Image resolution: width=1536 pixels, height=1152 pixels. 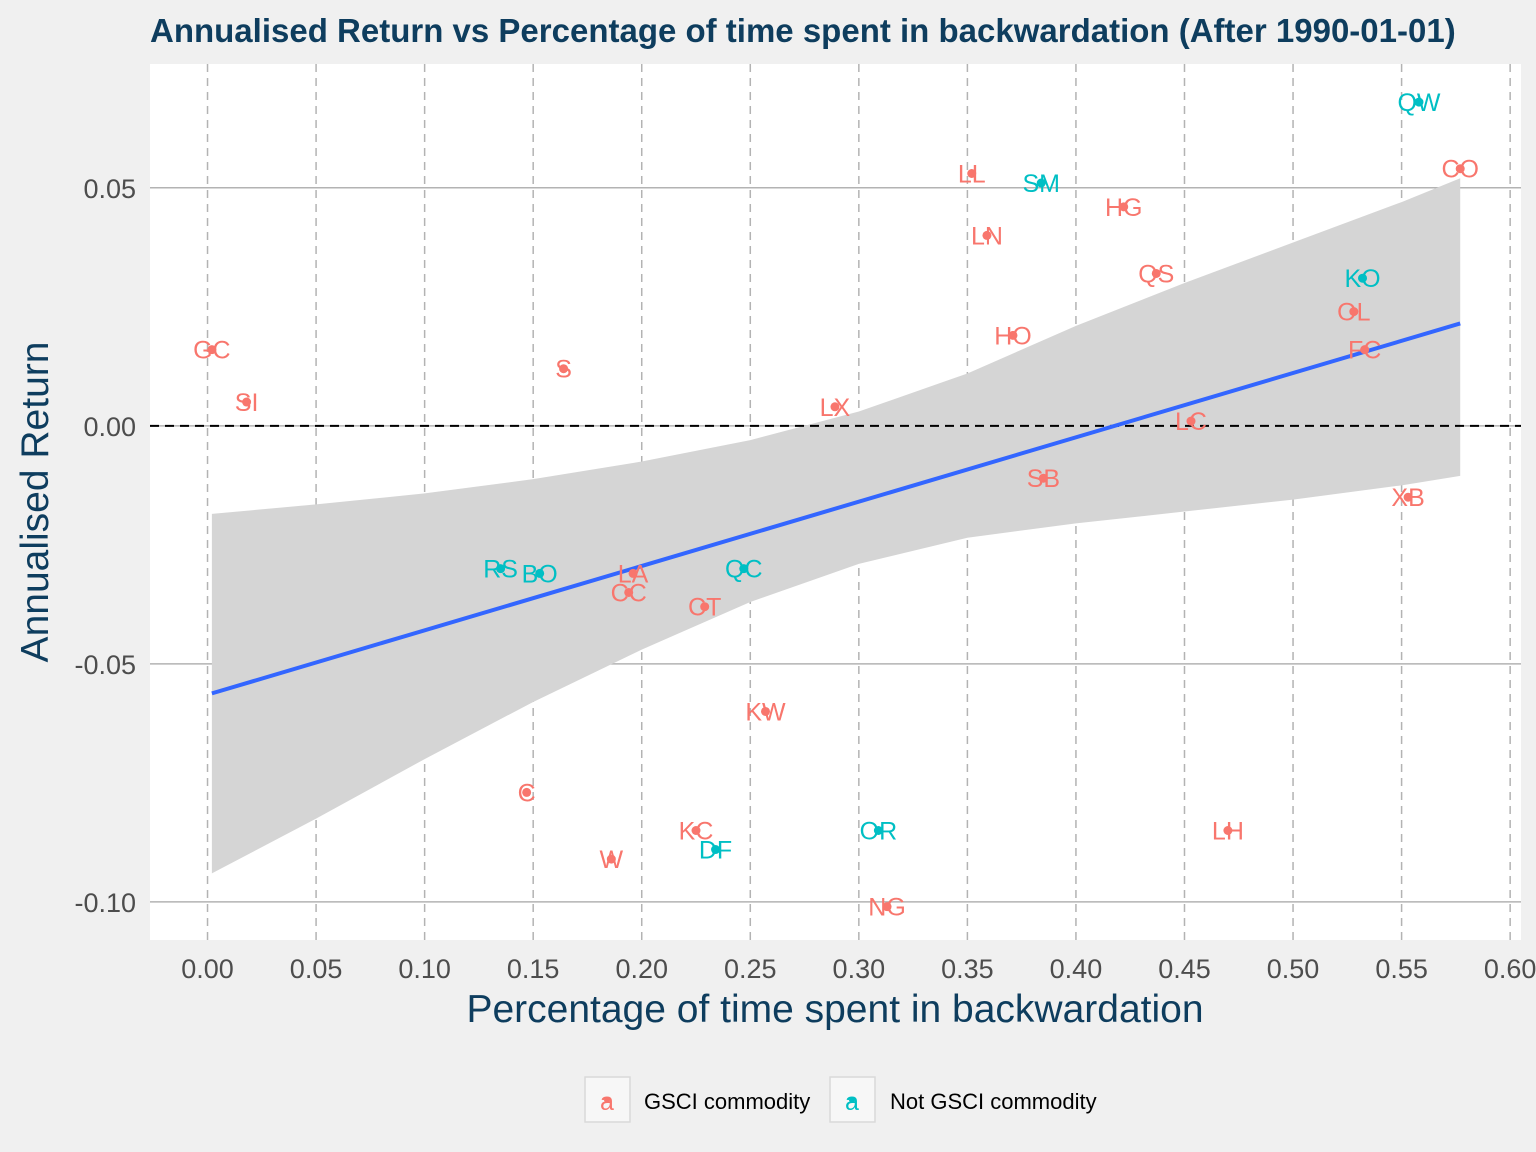 I want to click on y-tick-label: 0.05, so click(x=109, y=189).